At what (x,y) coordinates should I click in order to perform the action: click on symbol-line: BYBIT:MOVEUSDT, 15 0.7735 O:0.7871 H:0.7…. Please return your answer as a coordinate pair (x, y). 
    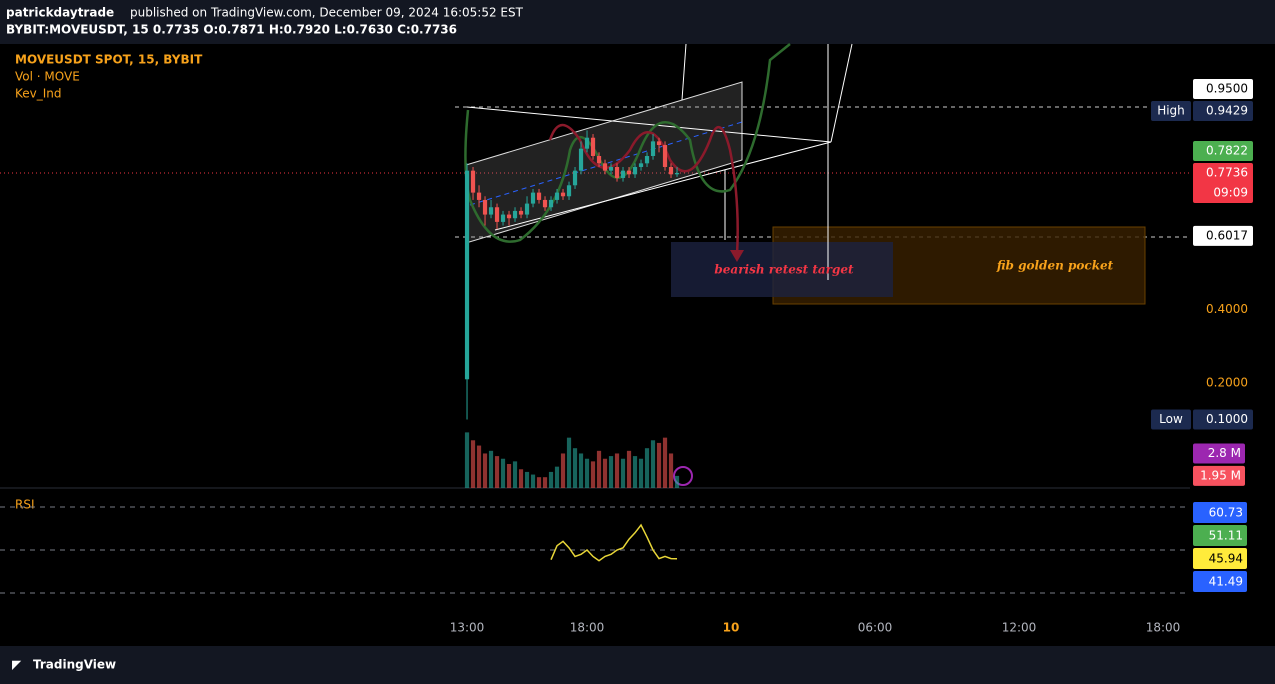
    Looking at the image, I should click on (231, 30).